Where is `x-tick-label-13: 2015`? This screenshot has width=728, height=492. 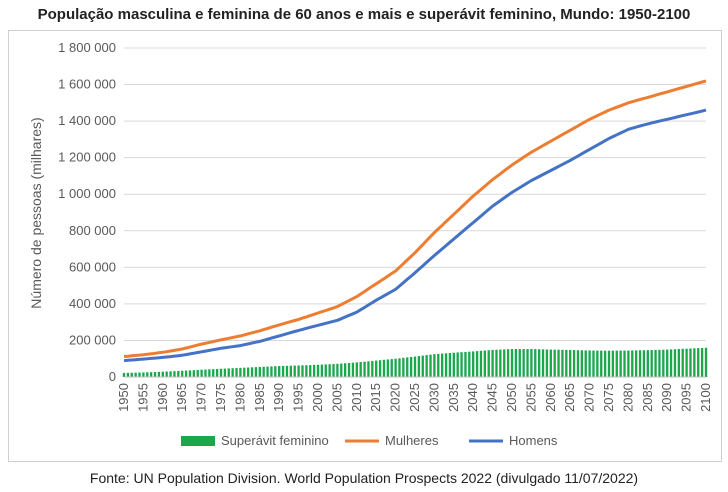
x-tick-label-13: 2015 is located at coordinates (375, 397).